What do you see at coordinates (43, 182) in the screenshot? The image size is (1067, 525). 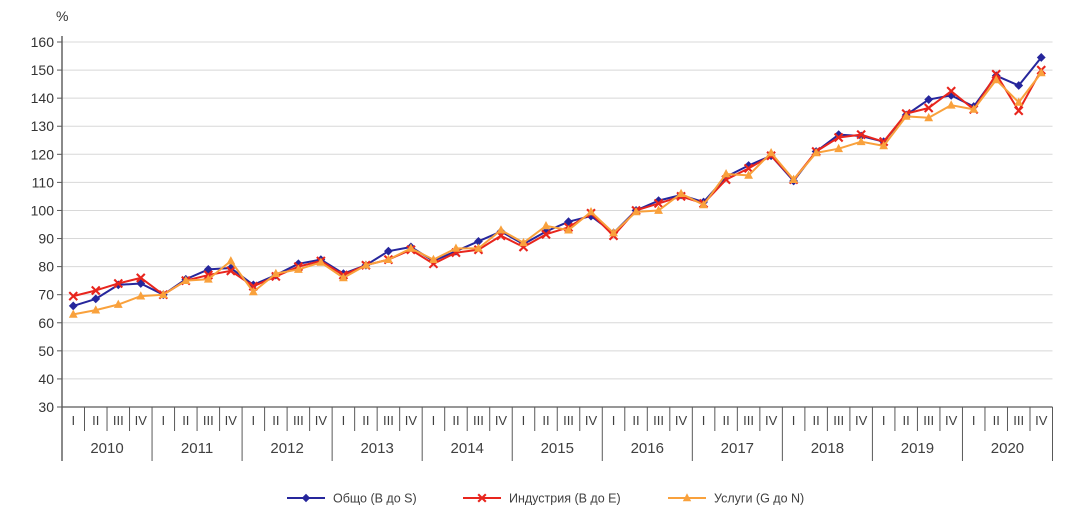 I see `y-tick-label: 110` at bounding box center [43, 182].